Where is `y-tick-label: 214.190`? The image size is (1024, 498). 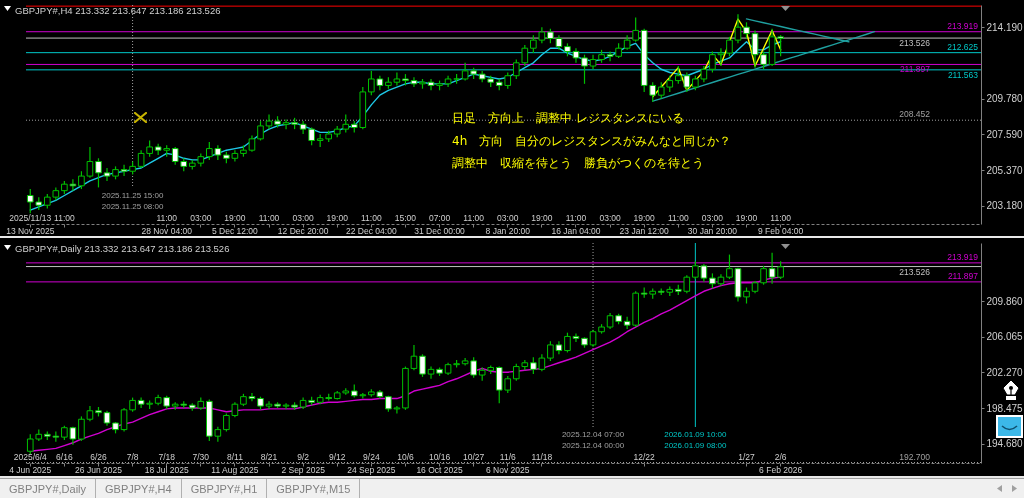 y-tick-label: 214.190 is located at coordinates (1005, 27).